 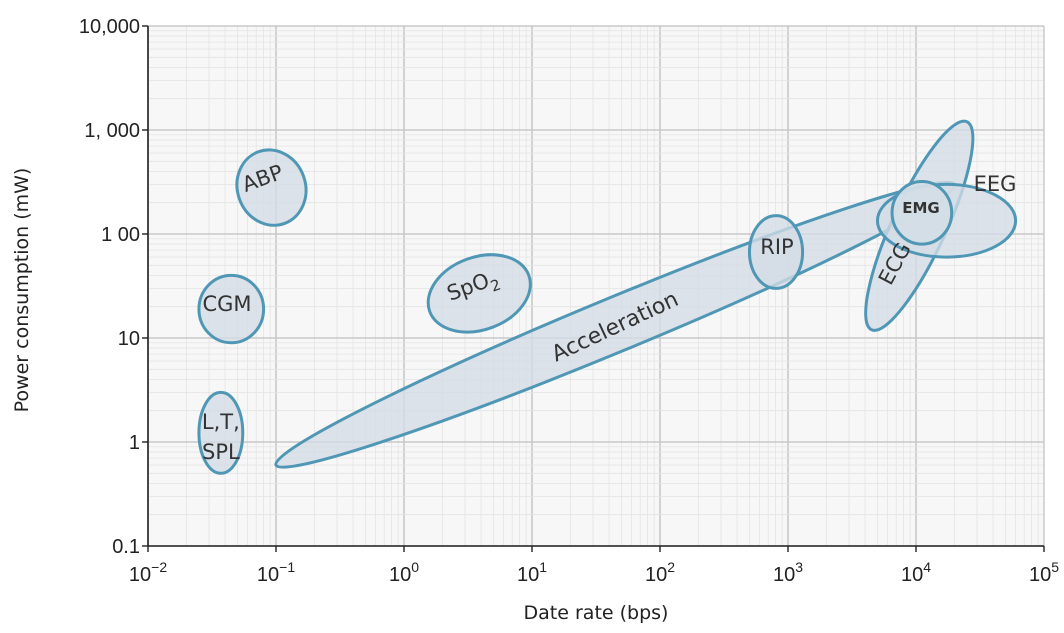 I want to click on region-ellipse-cgm, so click(x=231, y=309).